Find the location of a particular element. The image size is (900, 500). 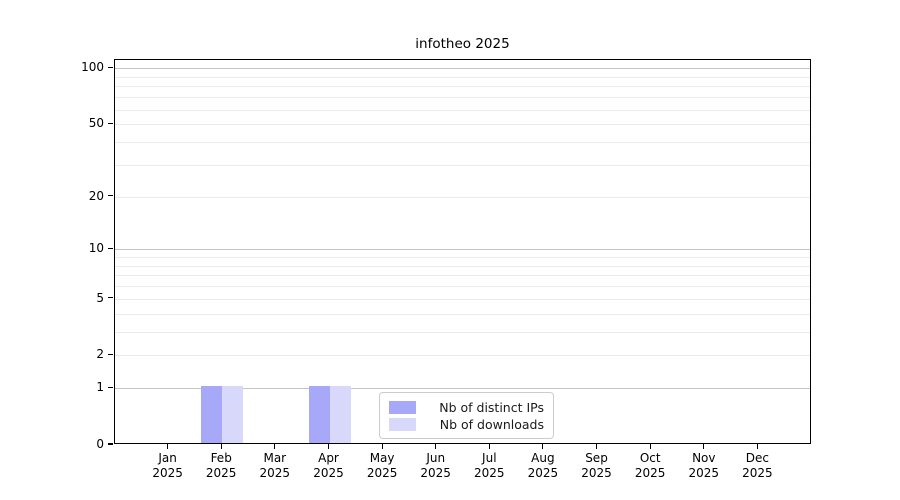

x-tick-label-dec: Dec 2025 is located at coordinates (757, 466).